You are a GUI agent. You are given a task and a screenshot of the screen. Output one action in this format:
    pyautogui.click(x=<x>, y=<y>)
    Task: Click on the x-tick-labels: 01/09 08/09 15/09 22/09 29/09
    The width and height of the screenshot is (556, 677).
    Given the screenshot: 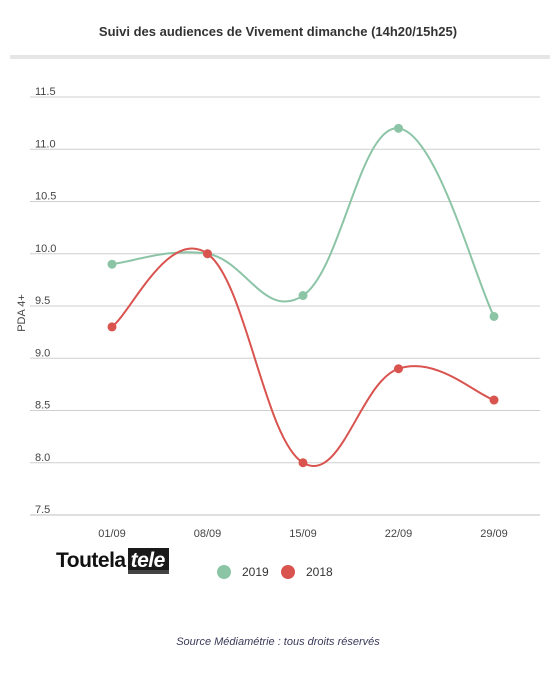 What is the action you would take?
    pyautogui.click(x=303, y=534)
    